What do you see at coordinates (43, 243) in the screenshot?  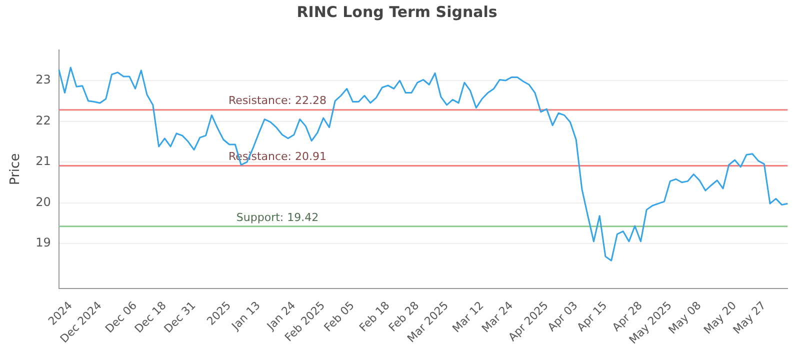 I see `y-tick-label: 19` at bounding box center [43, 243].